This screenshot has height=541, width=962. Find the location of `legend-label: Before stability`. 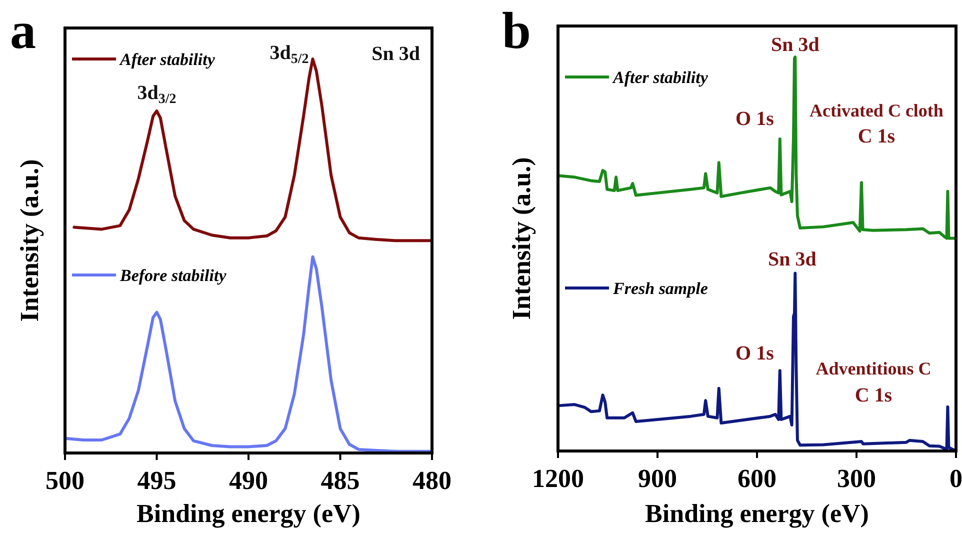

legend-label: Before stability is located at coordinates (173, 275).